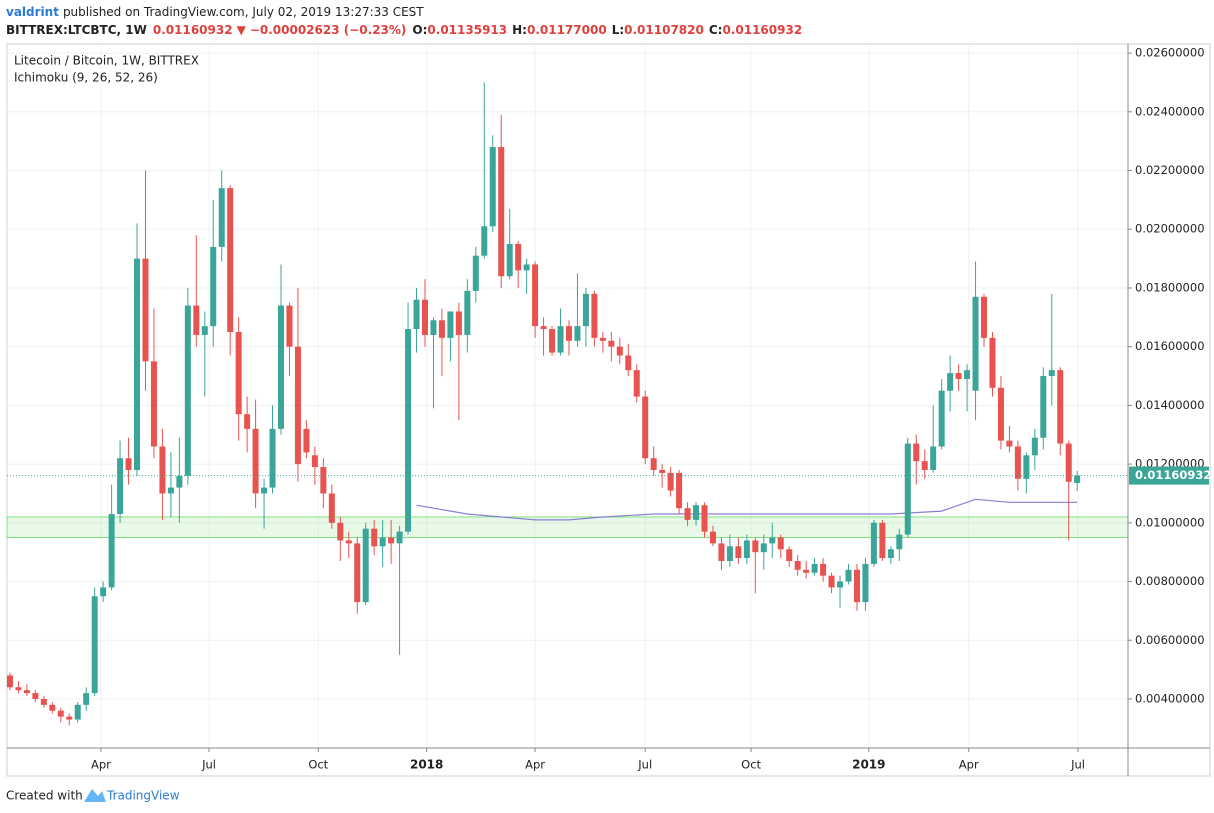 The image size is (1214, 813). Describe the element at coordinates (193, 30) in the screenshot. I see `price: 0.01160932` at that location.